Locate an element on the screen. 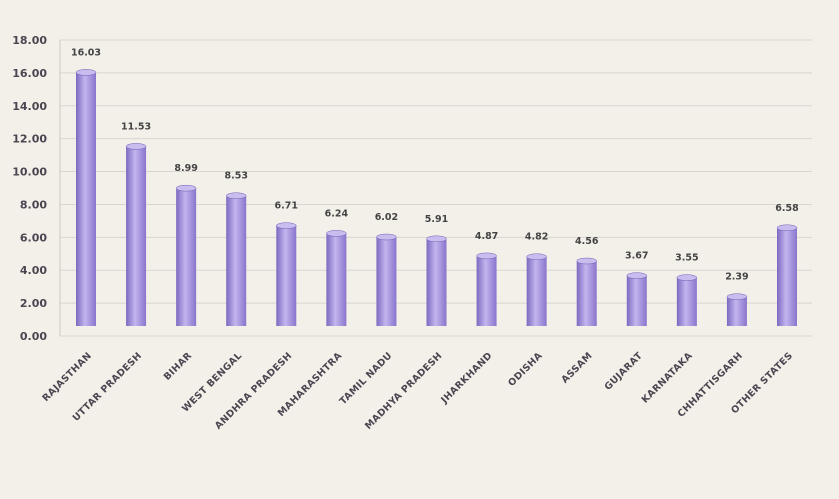 The image size is (839, 499). data-label: 16.03 is located at coordinates (86, 52).